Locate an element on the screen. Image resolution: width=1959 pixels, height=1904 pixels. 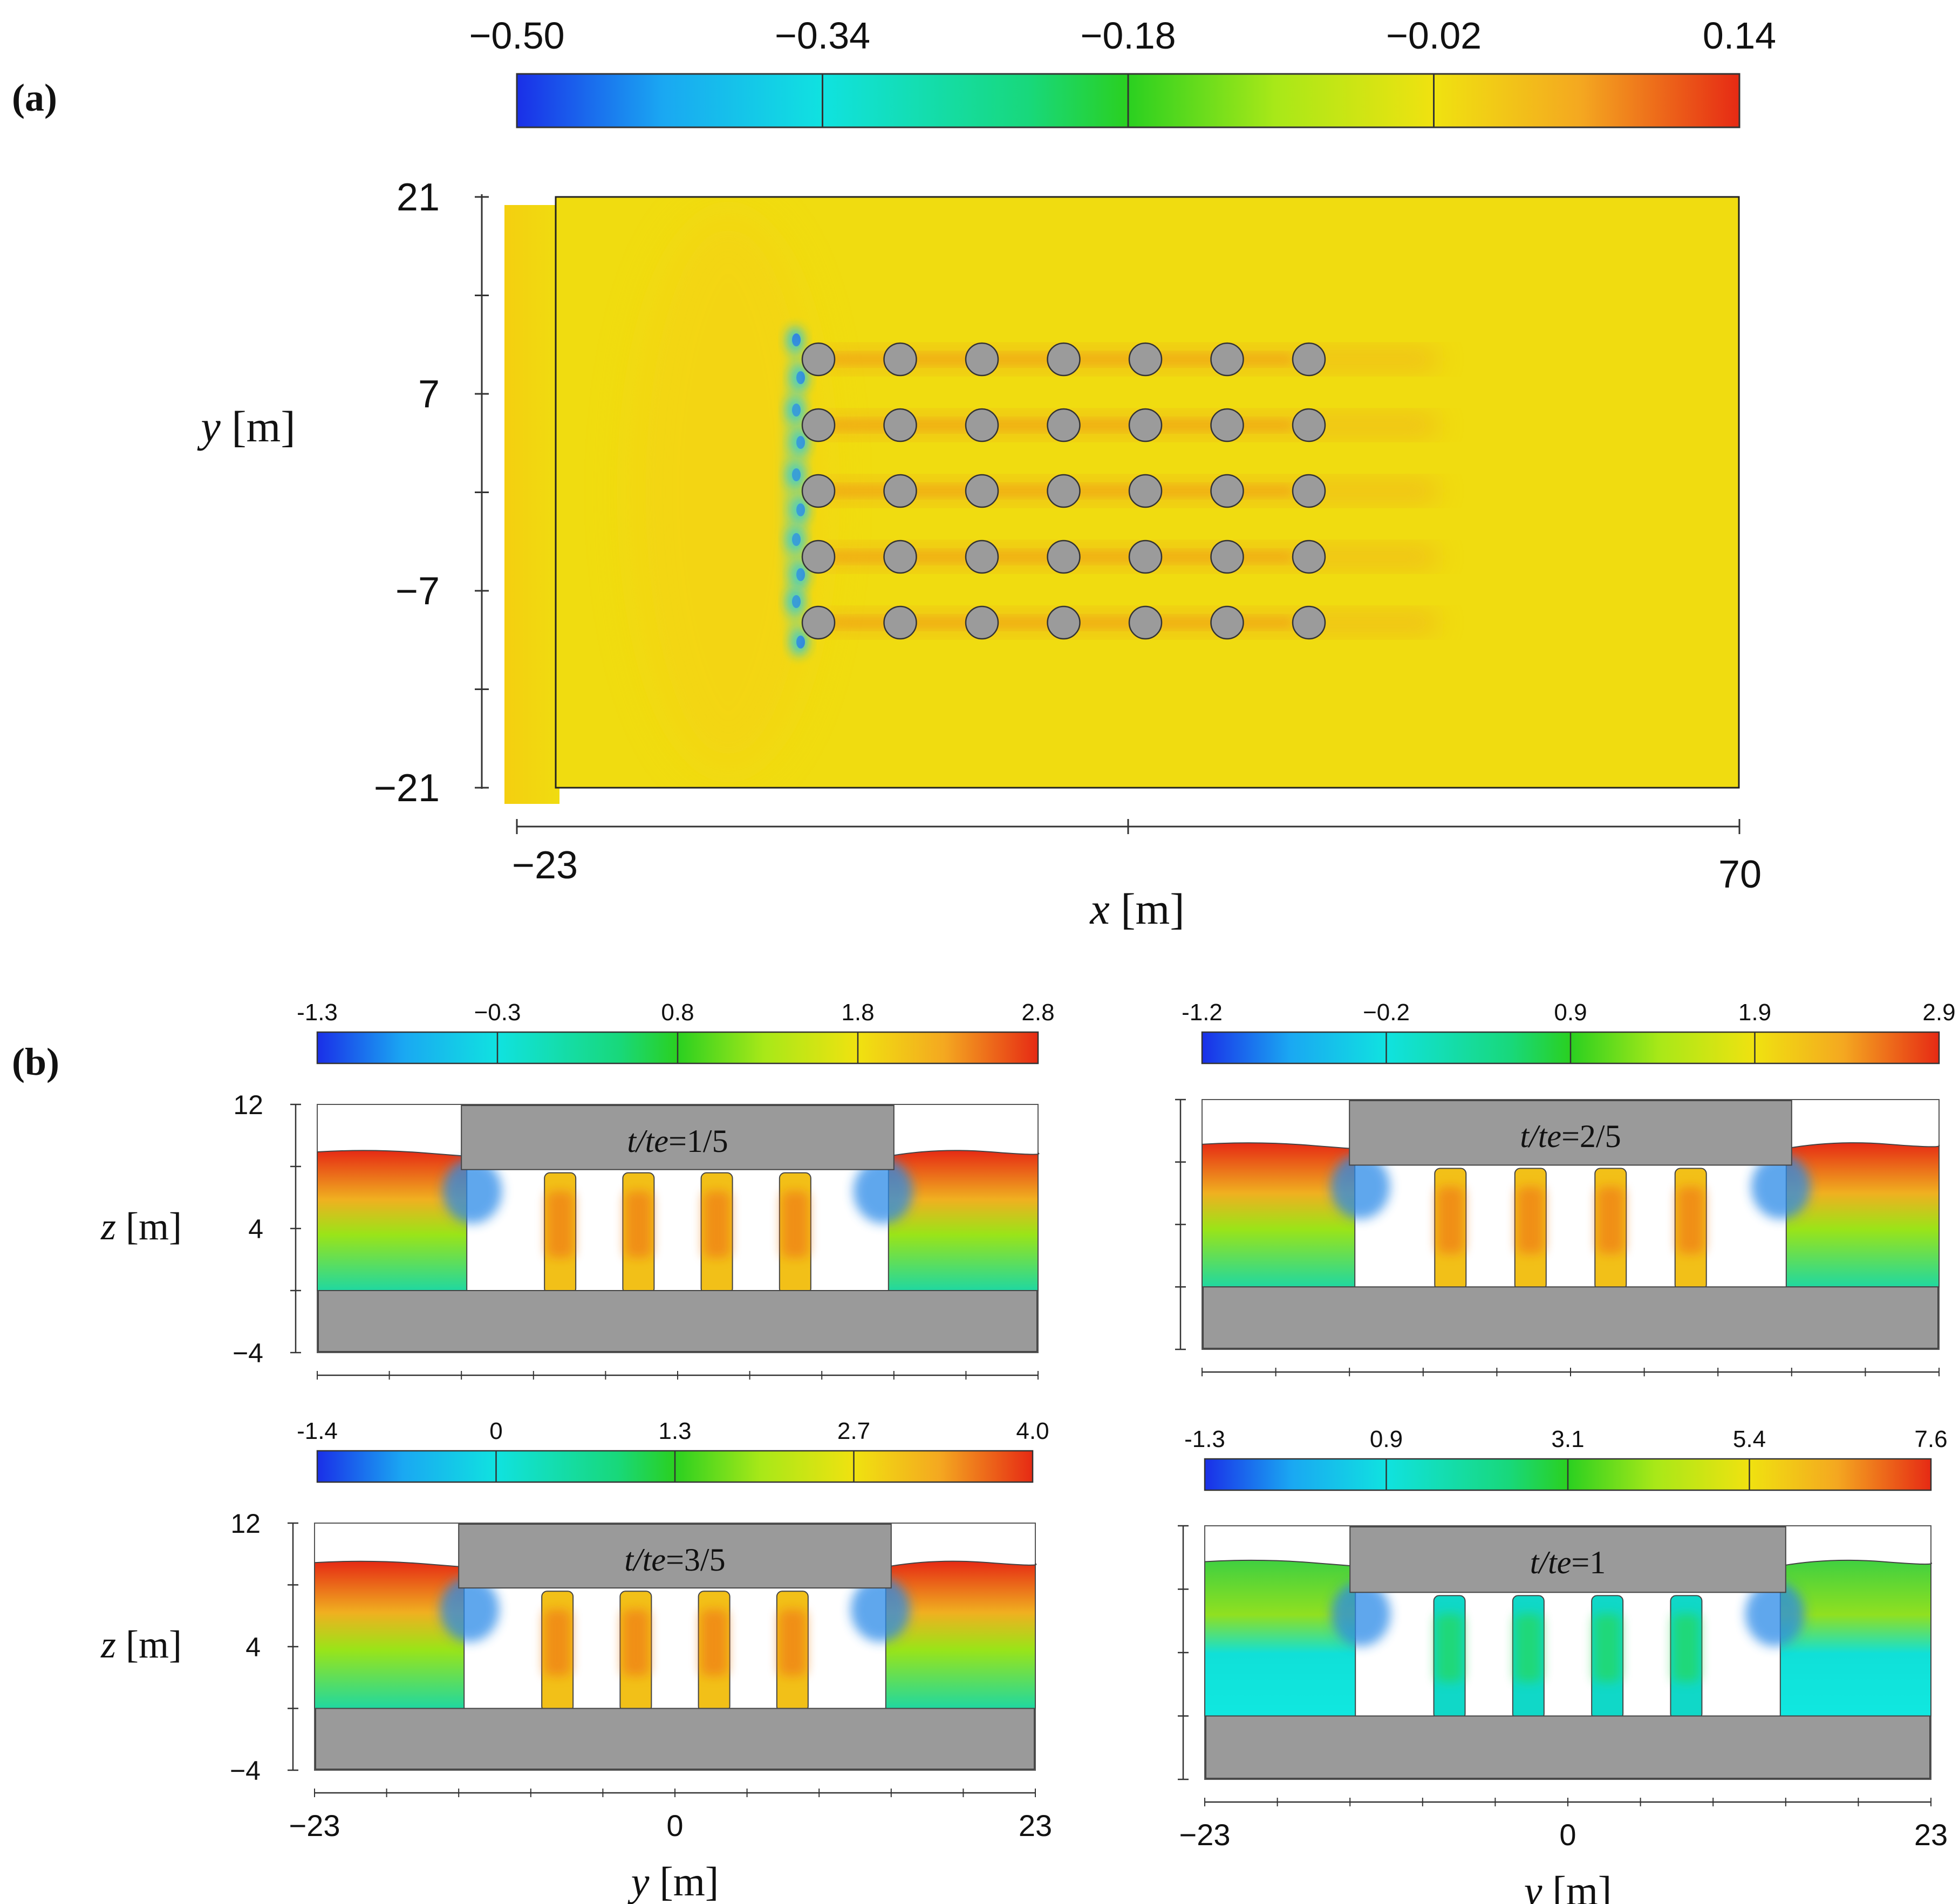
colorbar-tick-label: -1.4 is located at coordinates (317, 1431).